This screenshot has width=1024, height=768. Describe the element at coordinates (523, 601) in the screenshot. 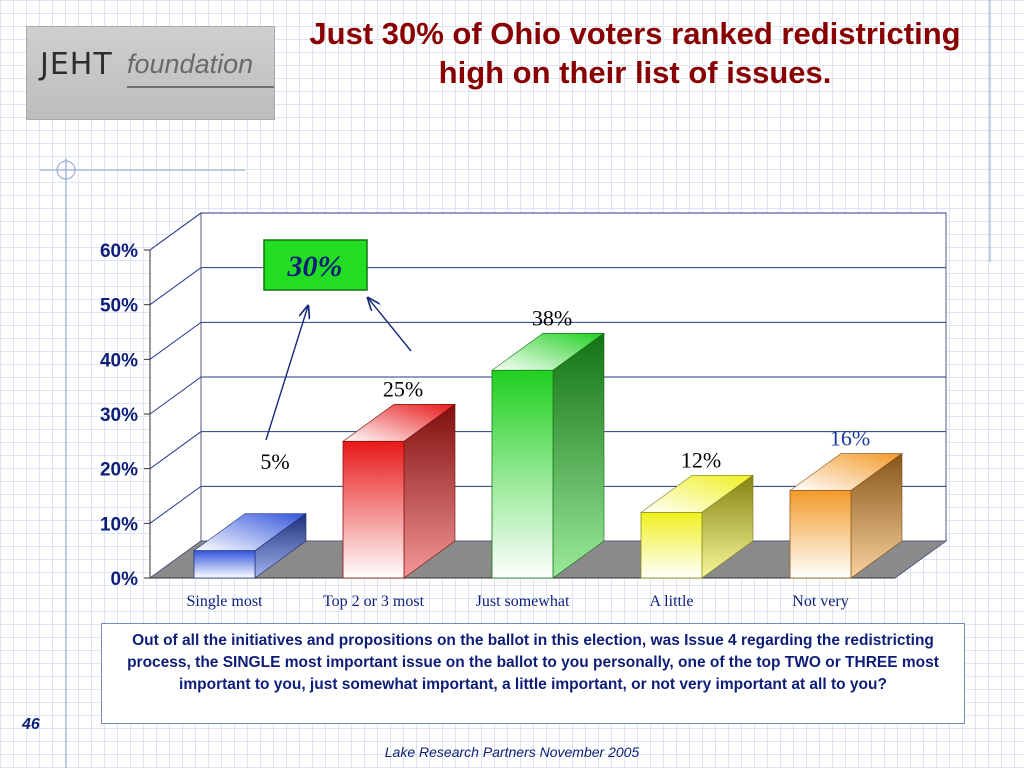

I see `x-tick-label: Just somewhat` at that location.